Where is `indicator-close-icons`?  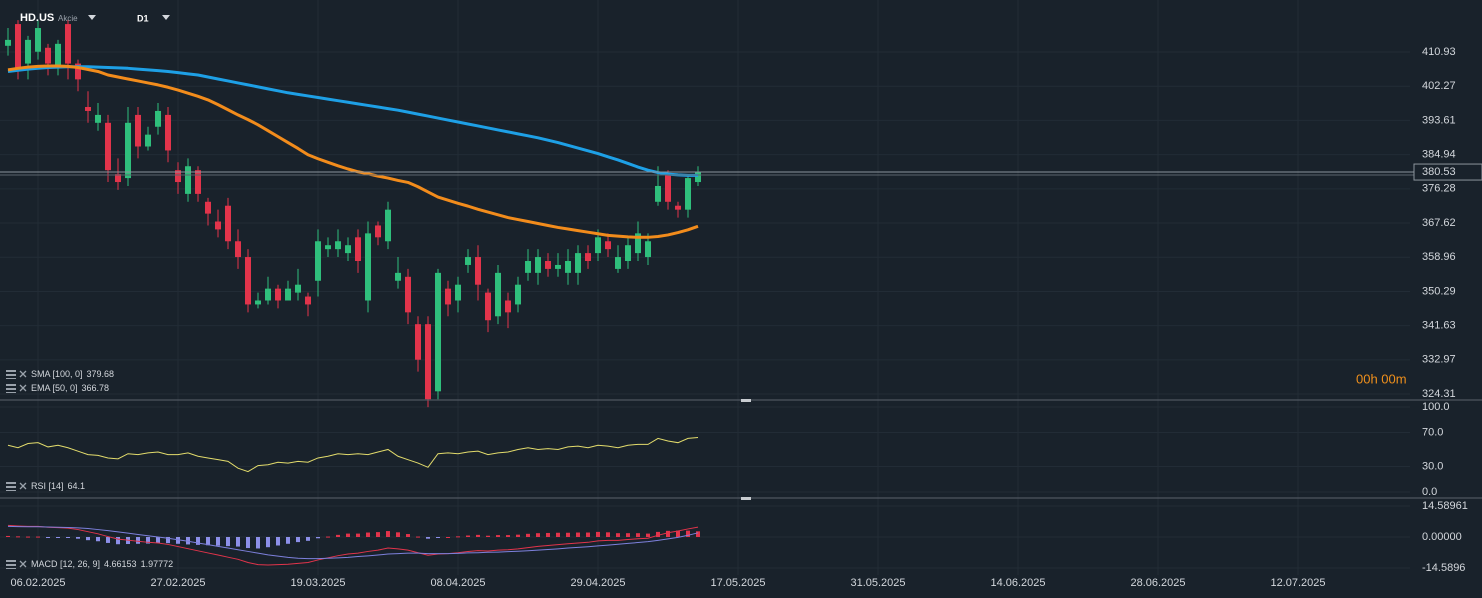
indicator-close-icons is located at coordinates (23, 469).